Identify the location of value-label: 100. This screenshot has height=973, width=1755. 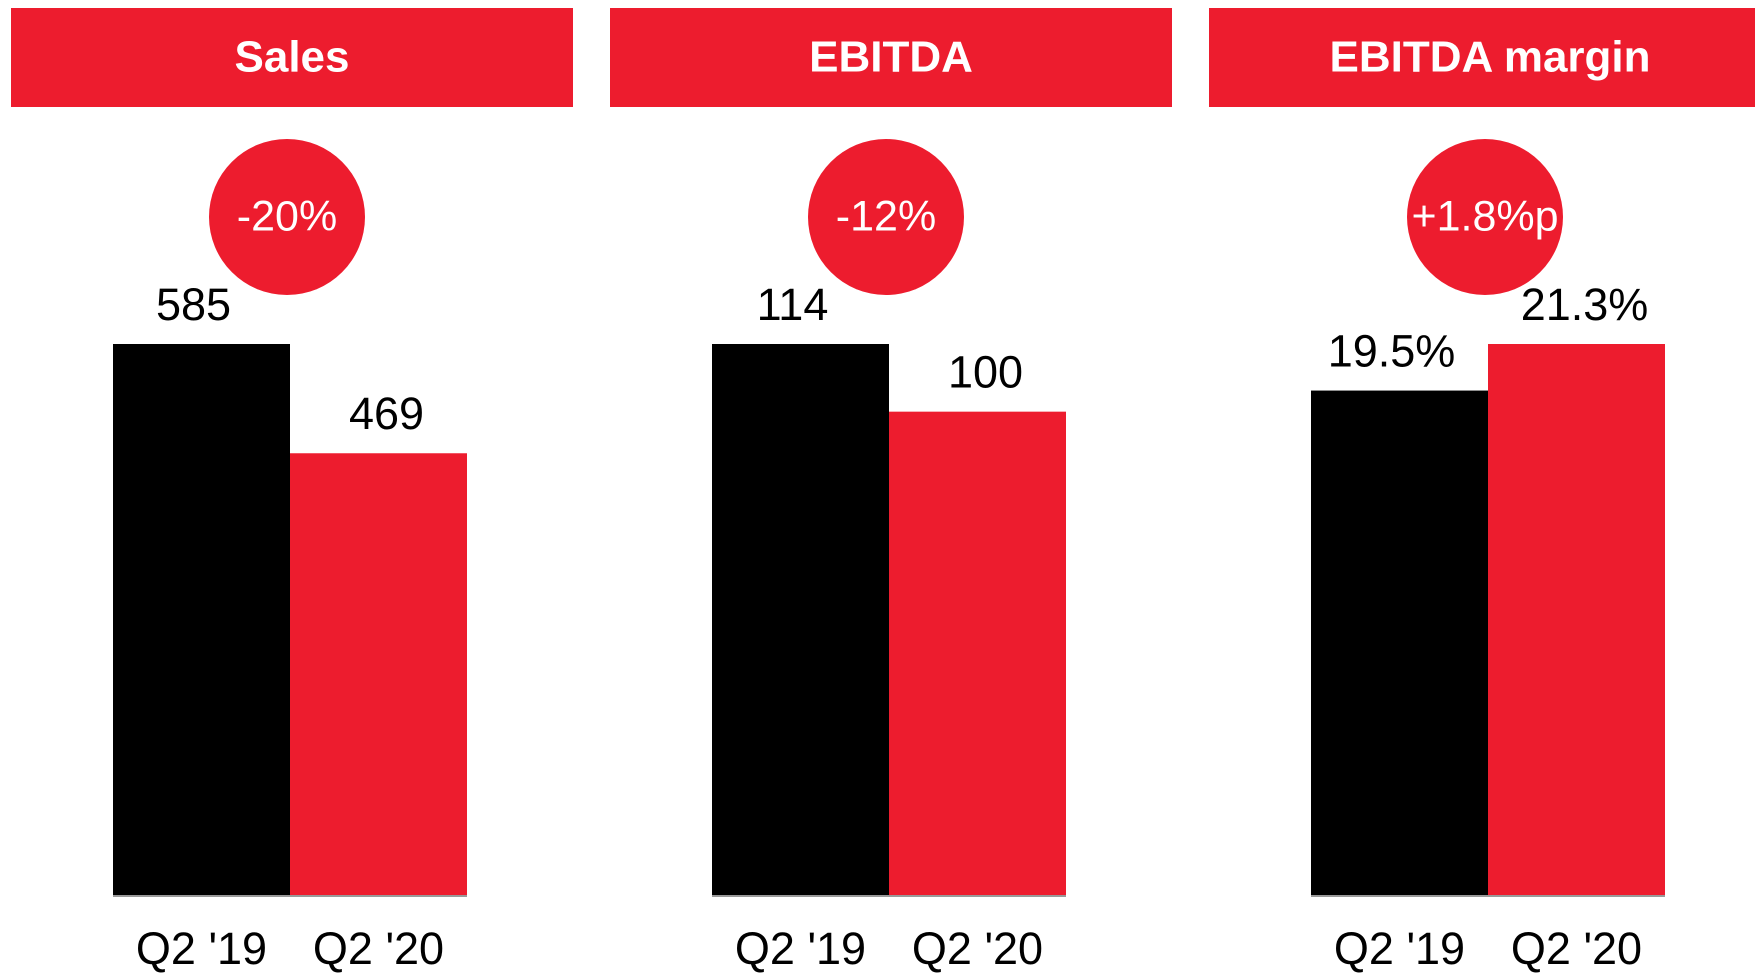
(985, 372).